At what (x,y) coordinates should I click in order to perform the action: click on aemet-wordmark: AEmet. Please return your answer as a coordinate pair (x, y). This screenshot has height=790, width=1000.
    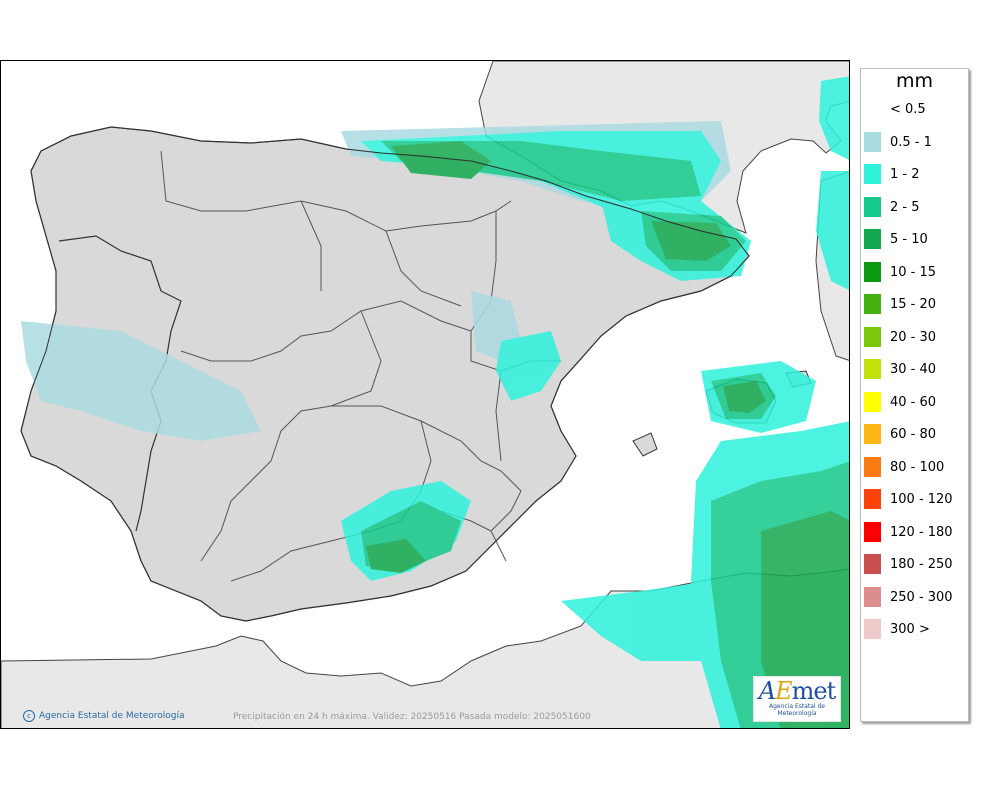
    Looking at the image, I should click on (797, 691).